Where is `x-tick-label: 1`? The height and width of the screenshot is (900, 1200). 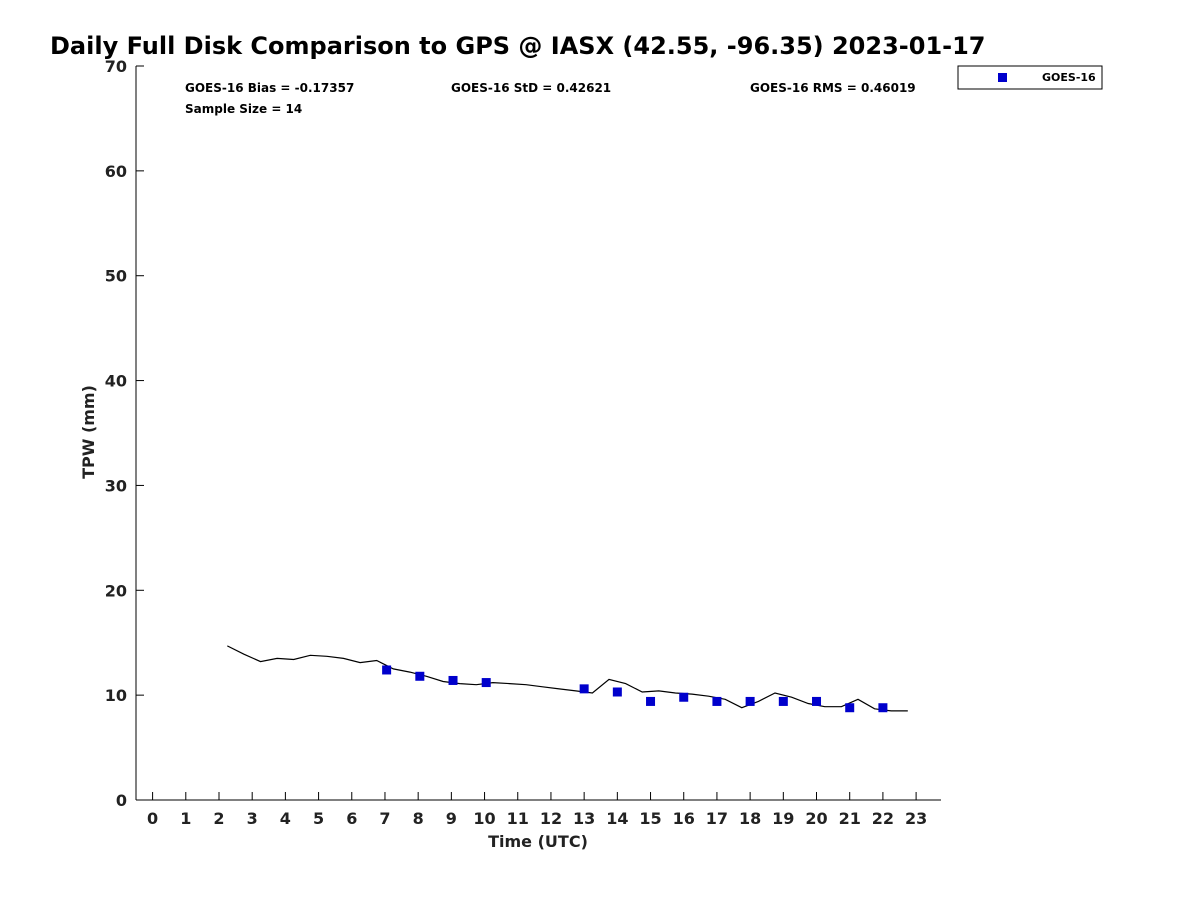
x-tick-label: 1 is located at coordinates (185, 818).